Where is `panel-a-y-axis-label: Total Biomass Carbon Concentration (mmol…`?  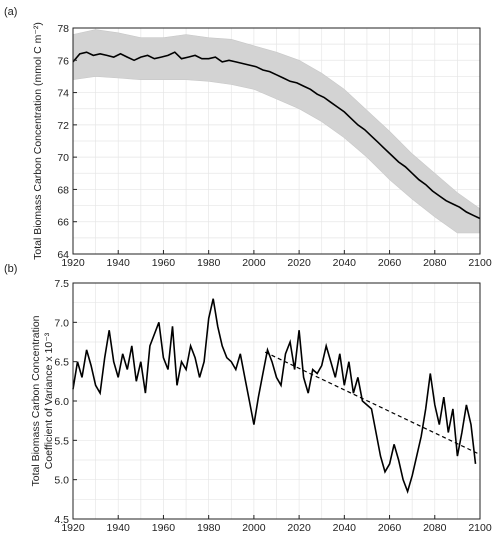 panel-a-y-axis-label: Total Biomass Carbon Concentration (mmol… is located at coordinates (38, 141).